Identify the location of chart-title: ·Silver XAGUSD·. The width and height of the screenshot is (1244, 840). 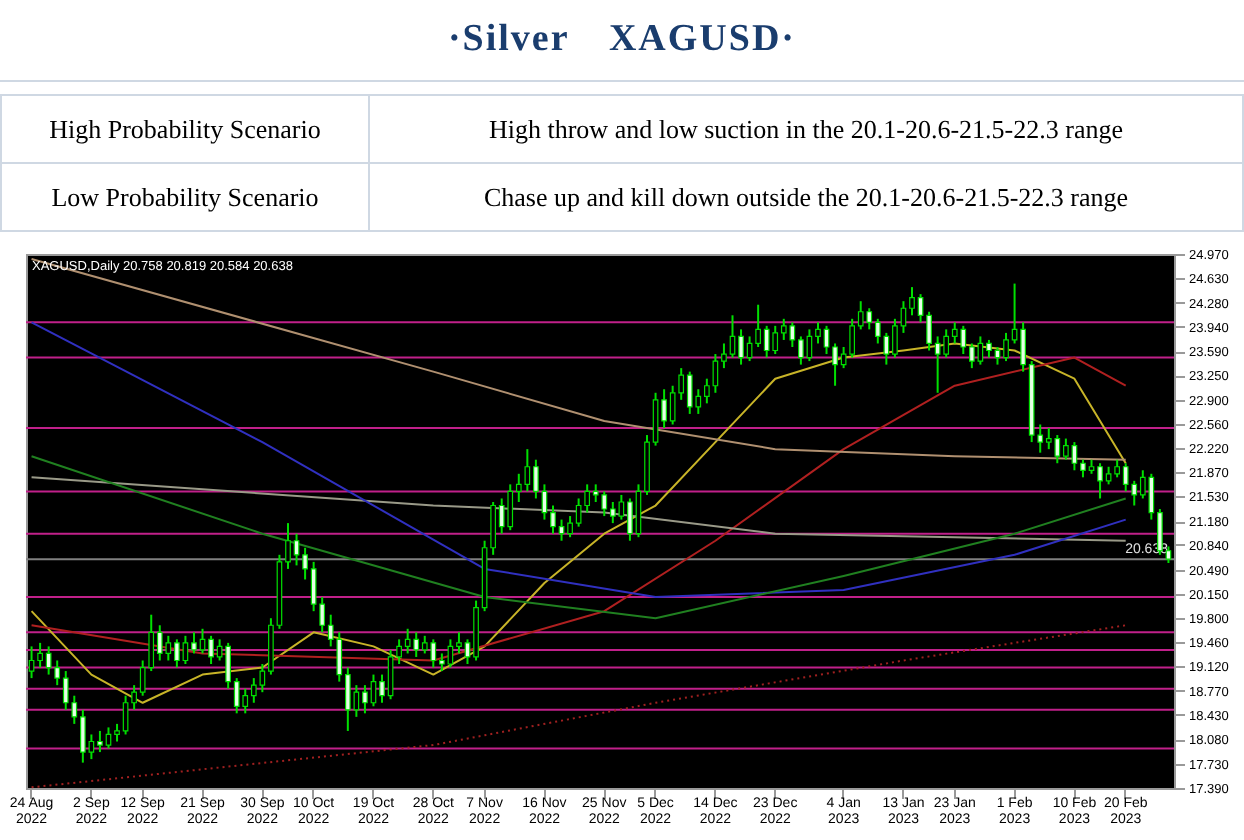
(622, 41).